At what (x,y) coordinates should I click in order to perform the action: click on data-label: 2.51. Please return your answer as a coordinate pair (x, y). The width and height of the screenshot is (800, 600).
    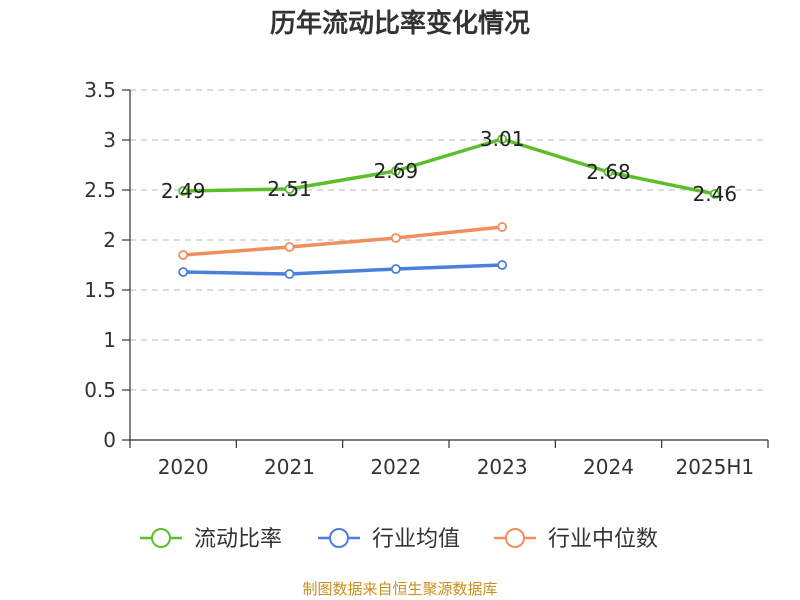
    Looking at the image, I should click on (289, 189).